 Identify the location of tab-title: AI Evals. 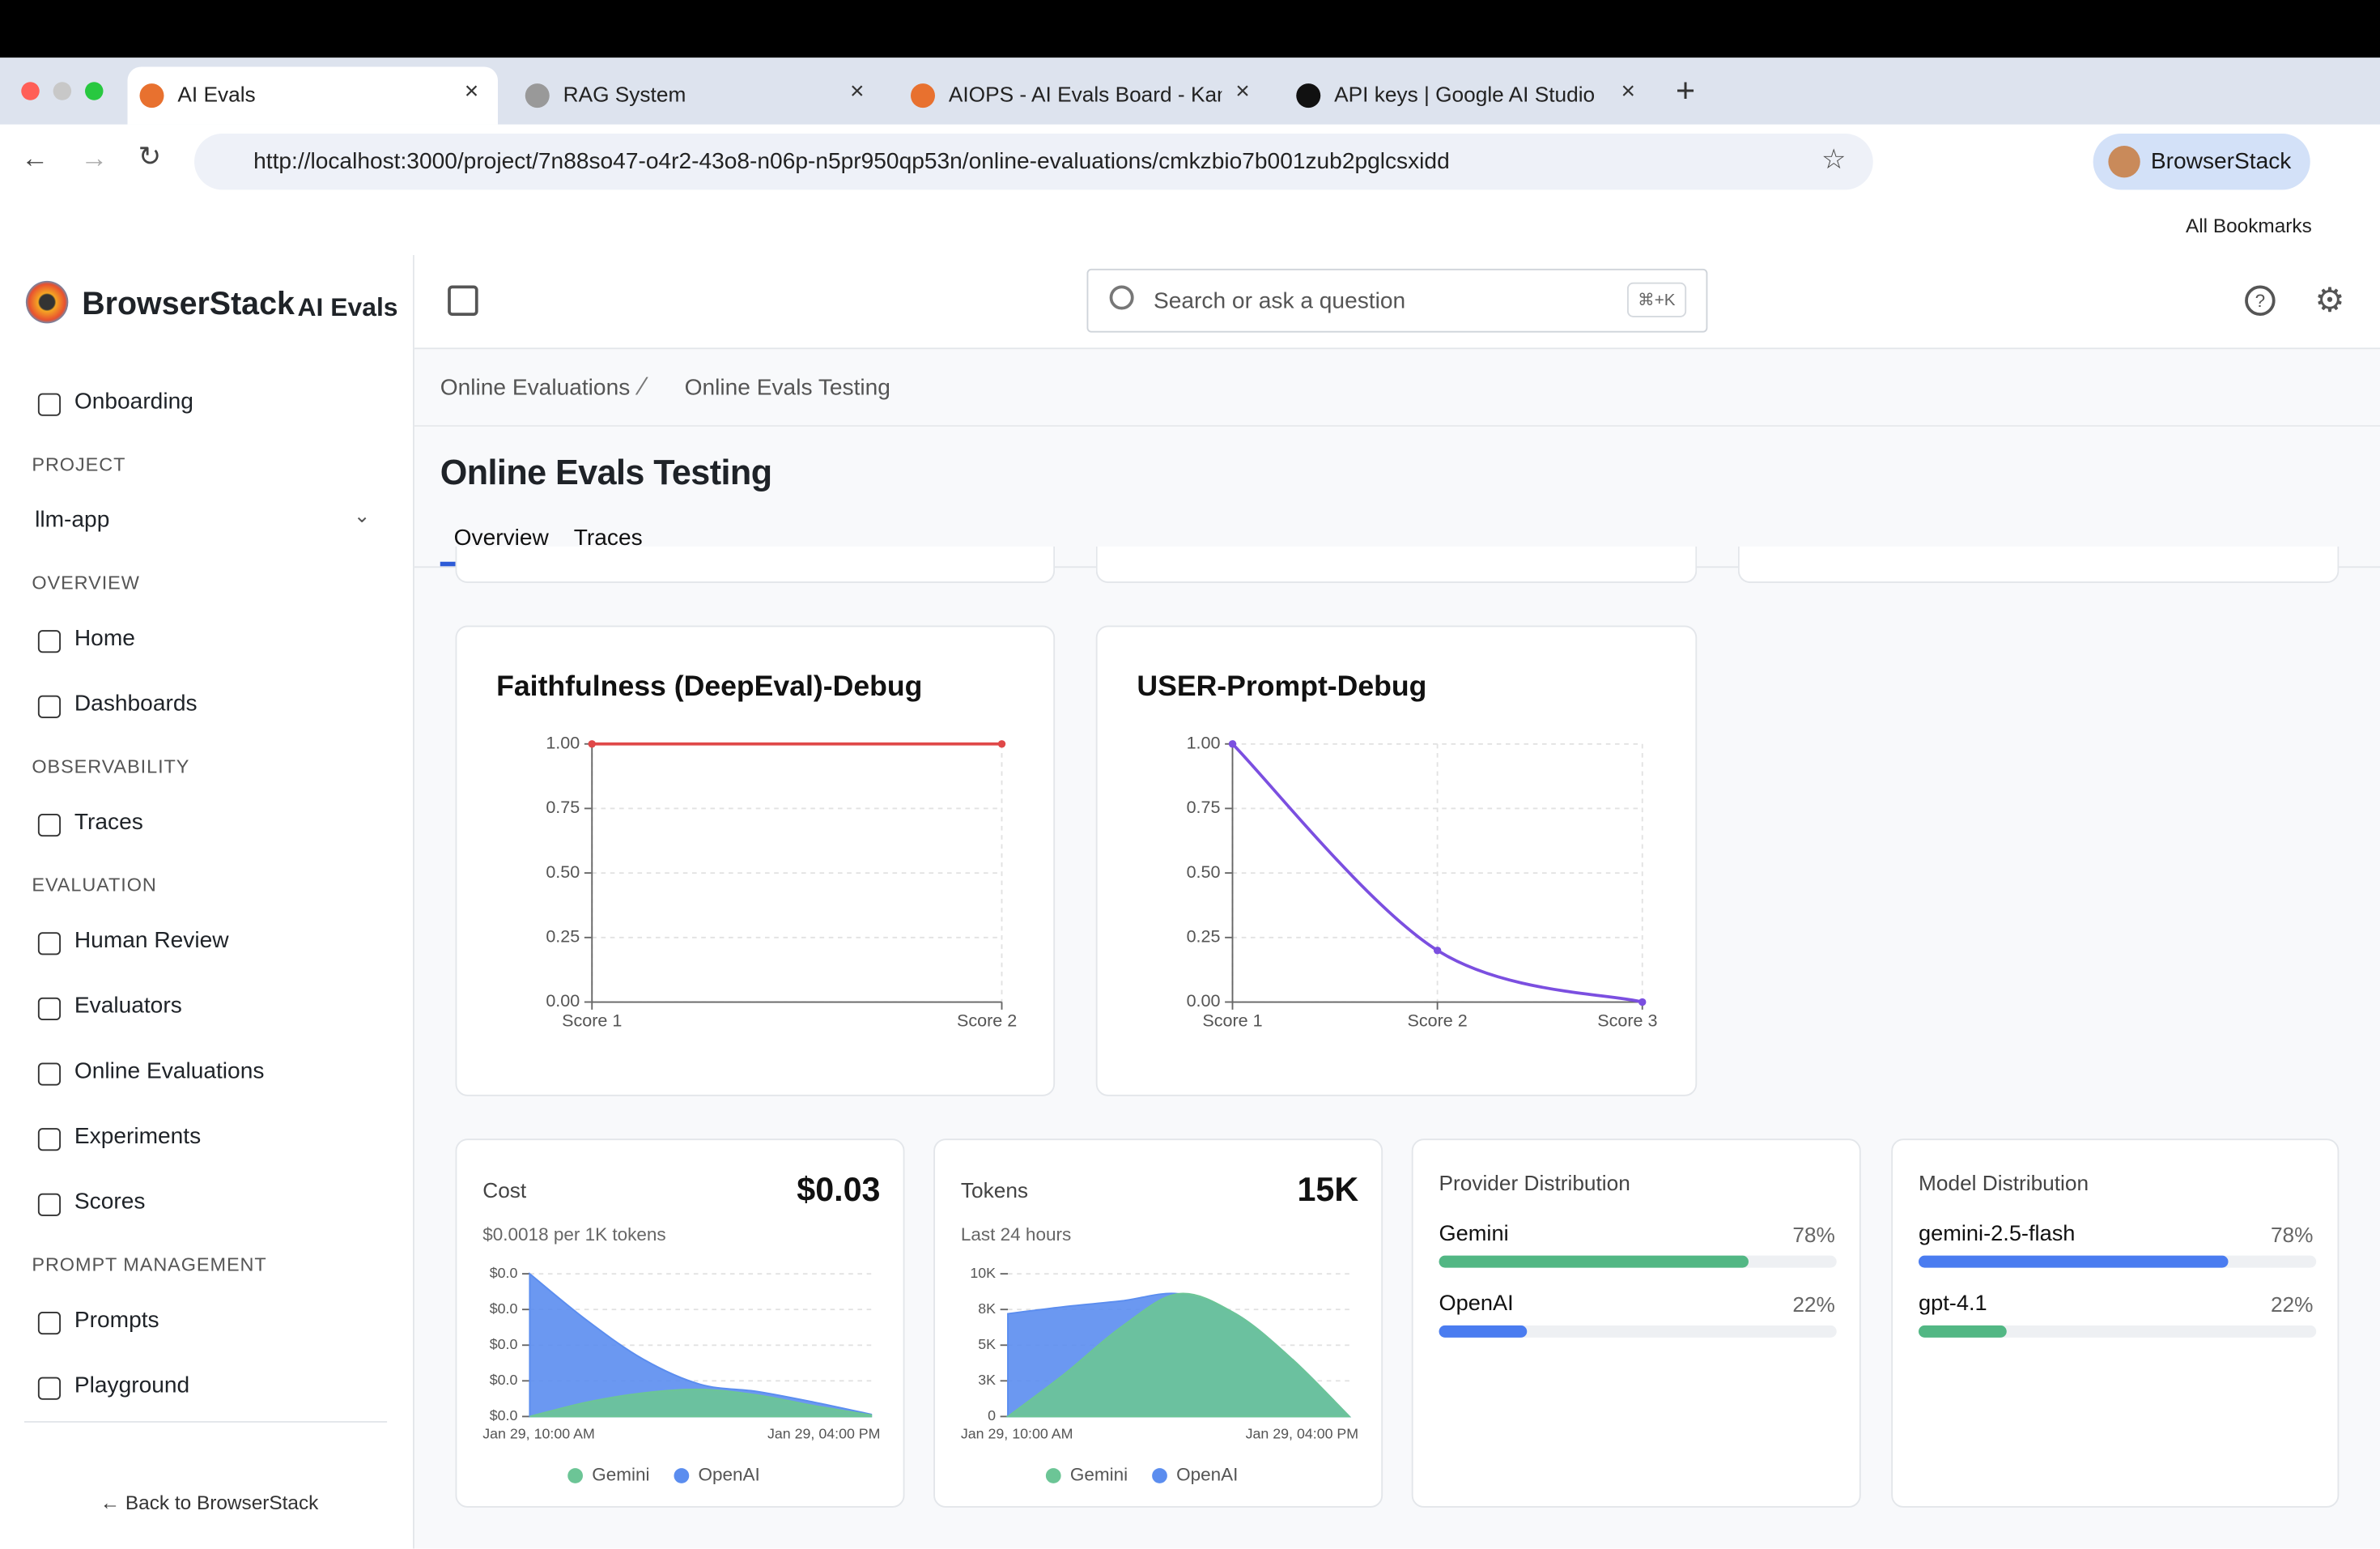
(216, 95).